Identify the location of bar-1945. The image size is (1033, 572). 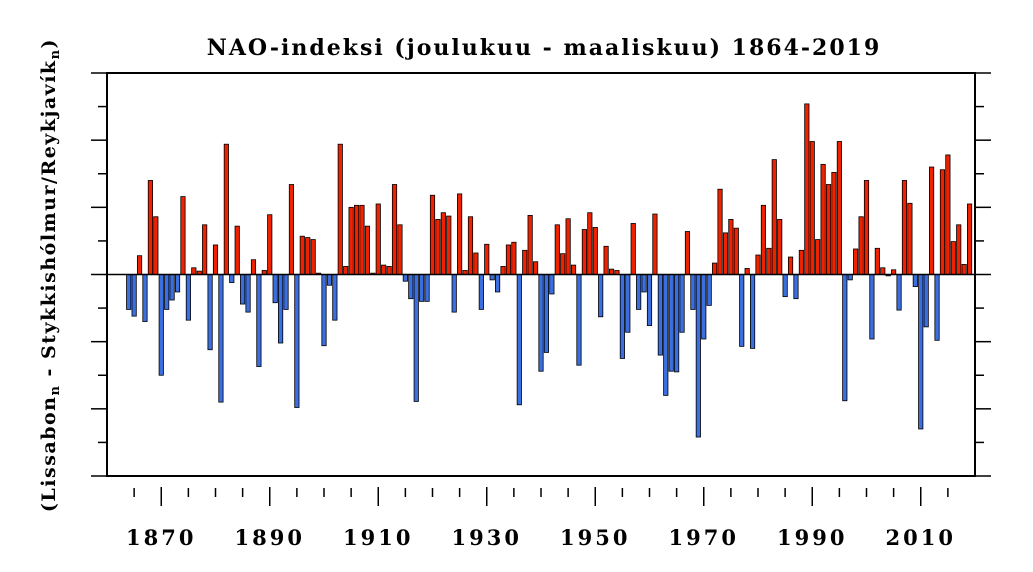
(568, 246).